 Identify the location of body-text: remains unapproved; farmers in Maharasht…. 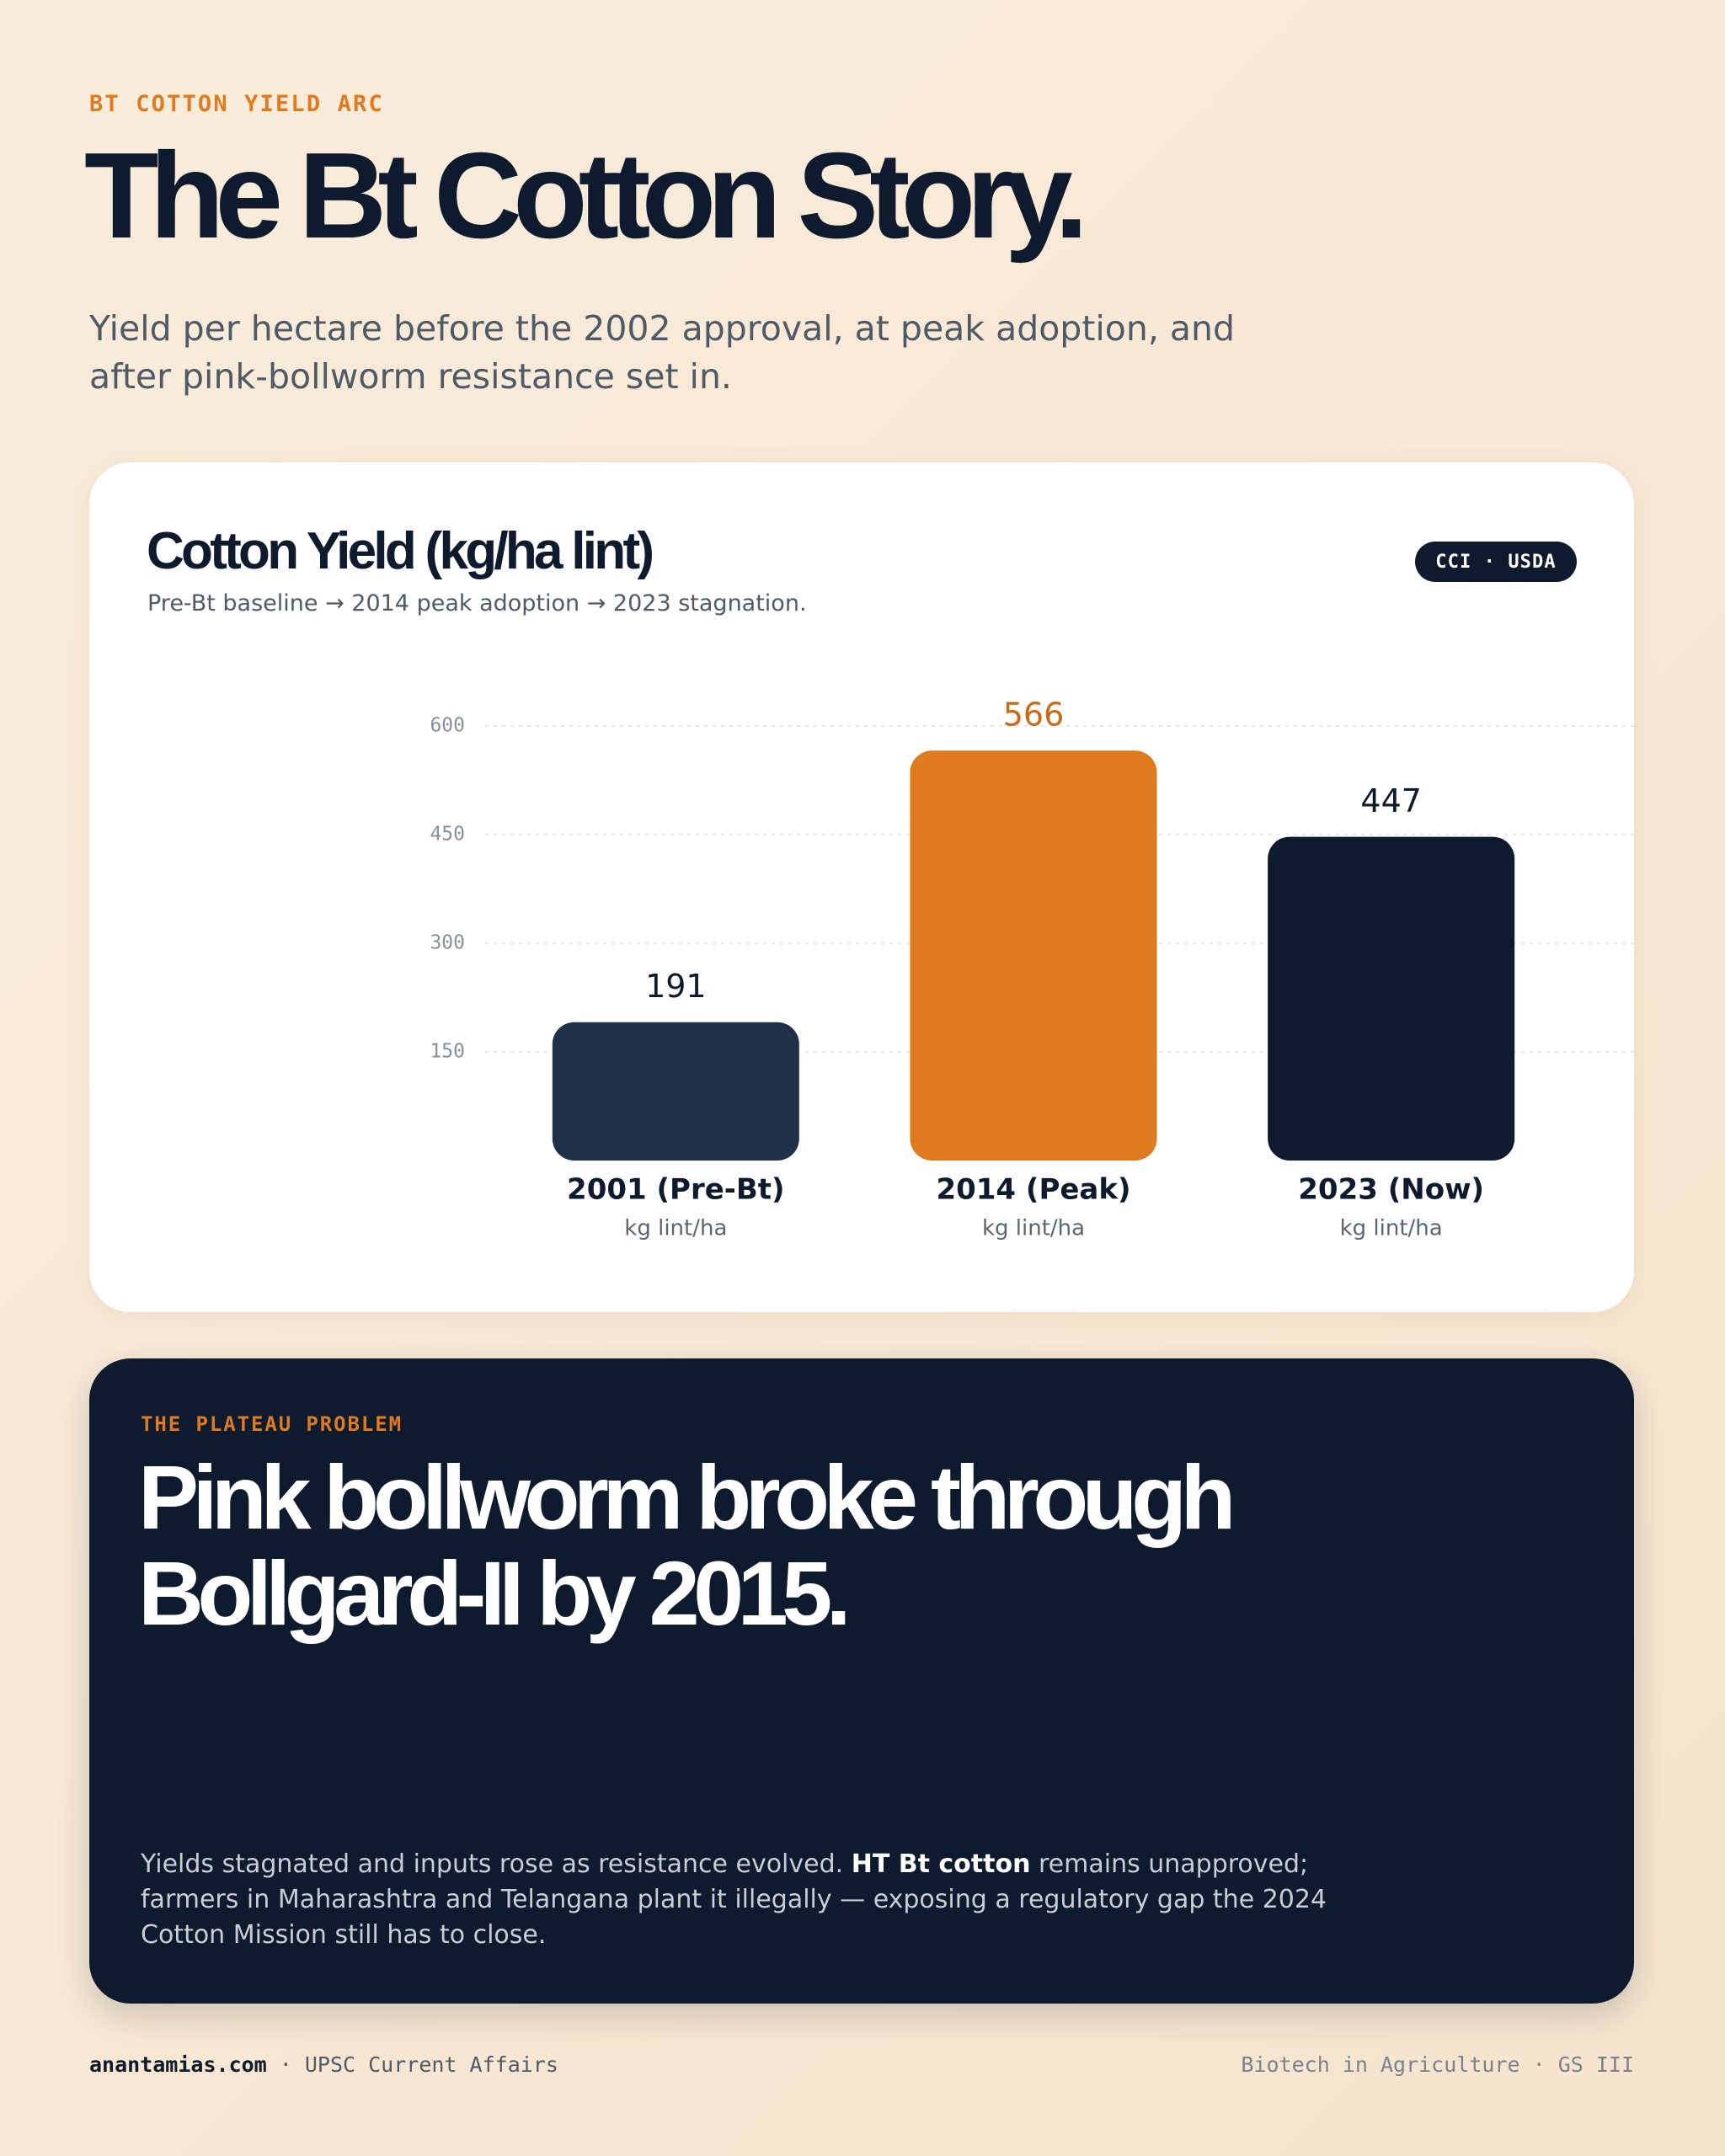
(734, 1899).